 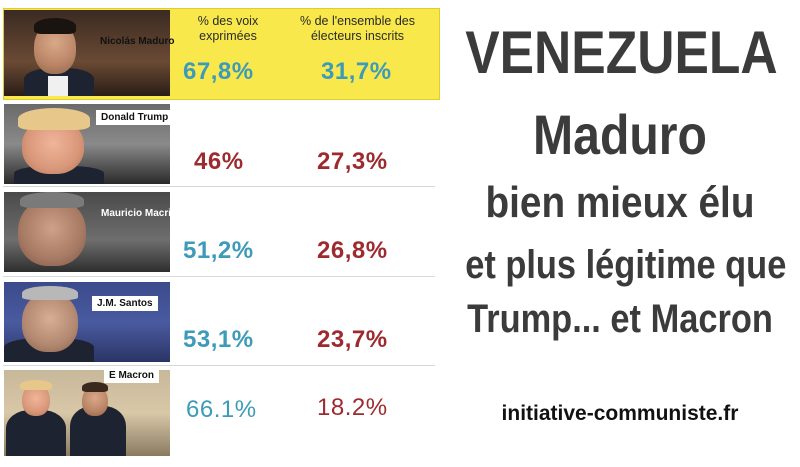 What do you see at coordinates (218, 71) in the screenshot?
I see `value-voix: 67,8%` at bounding box center [218, 71].